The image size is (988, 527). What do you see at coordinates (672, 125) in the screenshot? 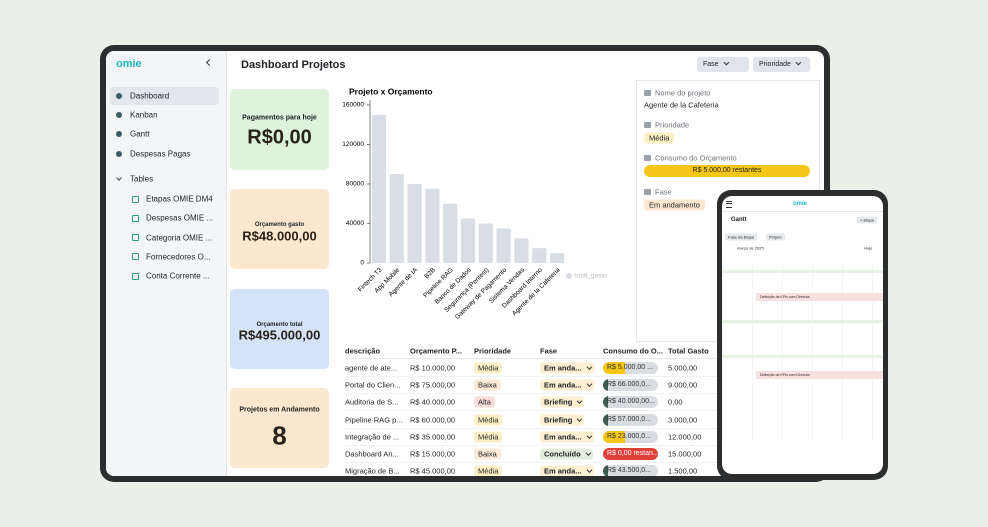
I see `field-label: Prioridade` at bounding box center [672, 125].